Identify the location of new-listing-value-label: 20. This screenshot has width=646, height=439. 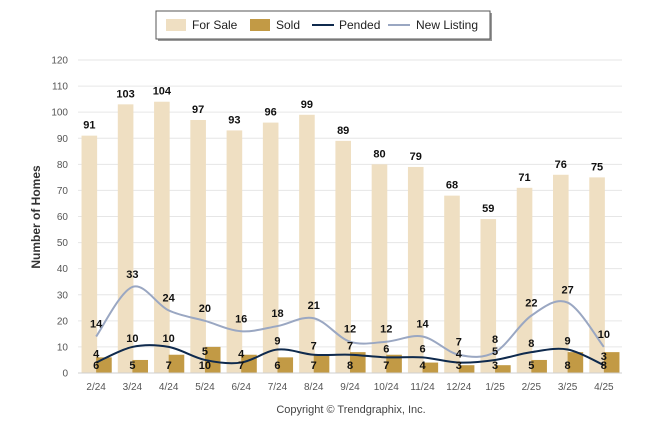
(205, 309).